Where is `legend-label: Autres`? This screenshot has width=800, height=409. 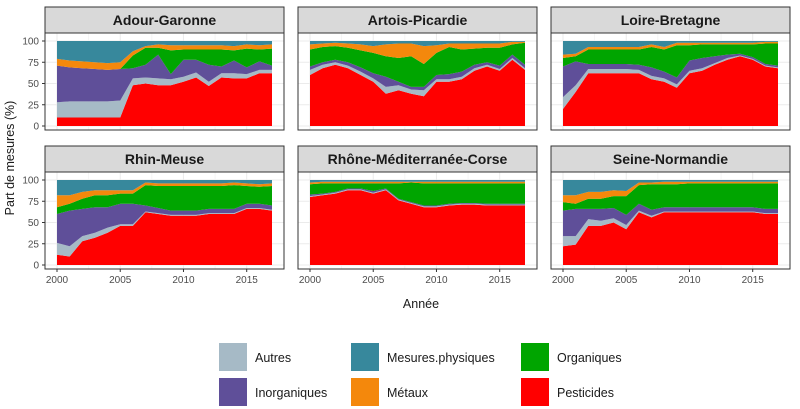 legend-label: Autres is located at coordinates (273, 358).